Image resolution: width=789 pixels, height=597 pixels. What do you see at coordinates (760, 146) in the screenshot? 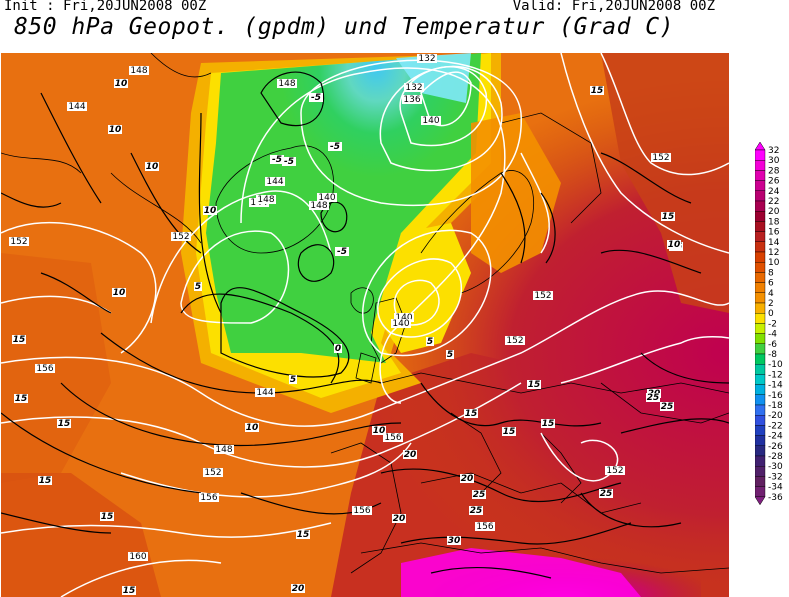
I see `colorbar-arrow-top` at bounding box center [760, 146].